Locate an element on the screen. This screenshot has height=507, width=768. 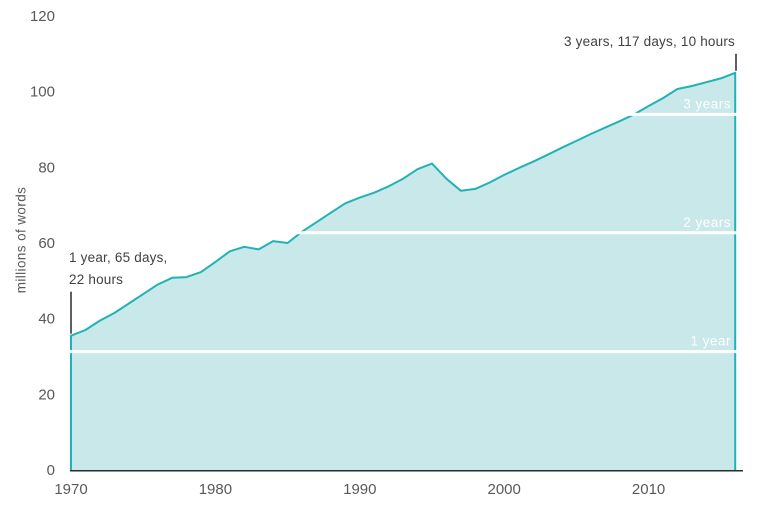
y-tick-label: 20 is located at coordinates (46, 394).